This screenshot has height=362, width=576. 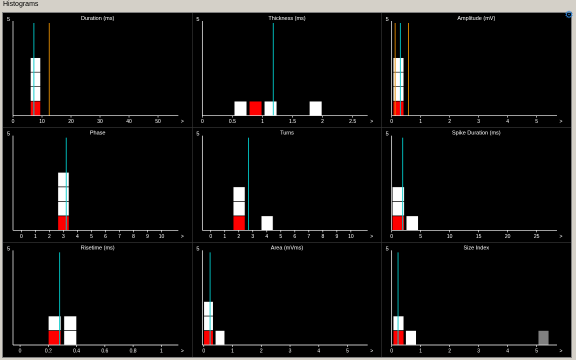 I want to click on histogram-panel-risetime: Risetime (ms) 5 0 0.2 0.4 0.6 0.8 1 >, so click(x=95, y=299).